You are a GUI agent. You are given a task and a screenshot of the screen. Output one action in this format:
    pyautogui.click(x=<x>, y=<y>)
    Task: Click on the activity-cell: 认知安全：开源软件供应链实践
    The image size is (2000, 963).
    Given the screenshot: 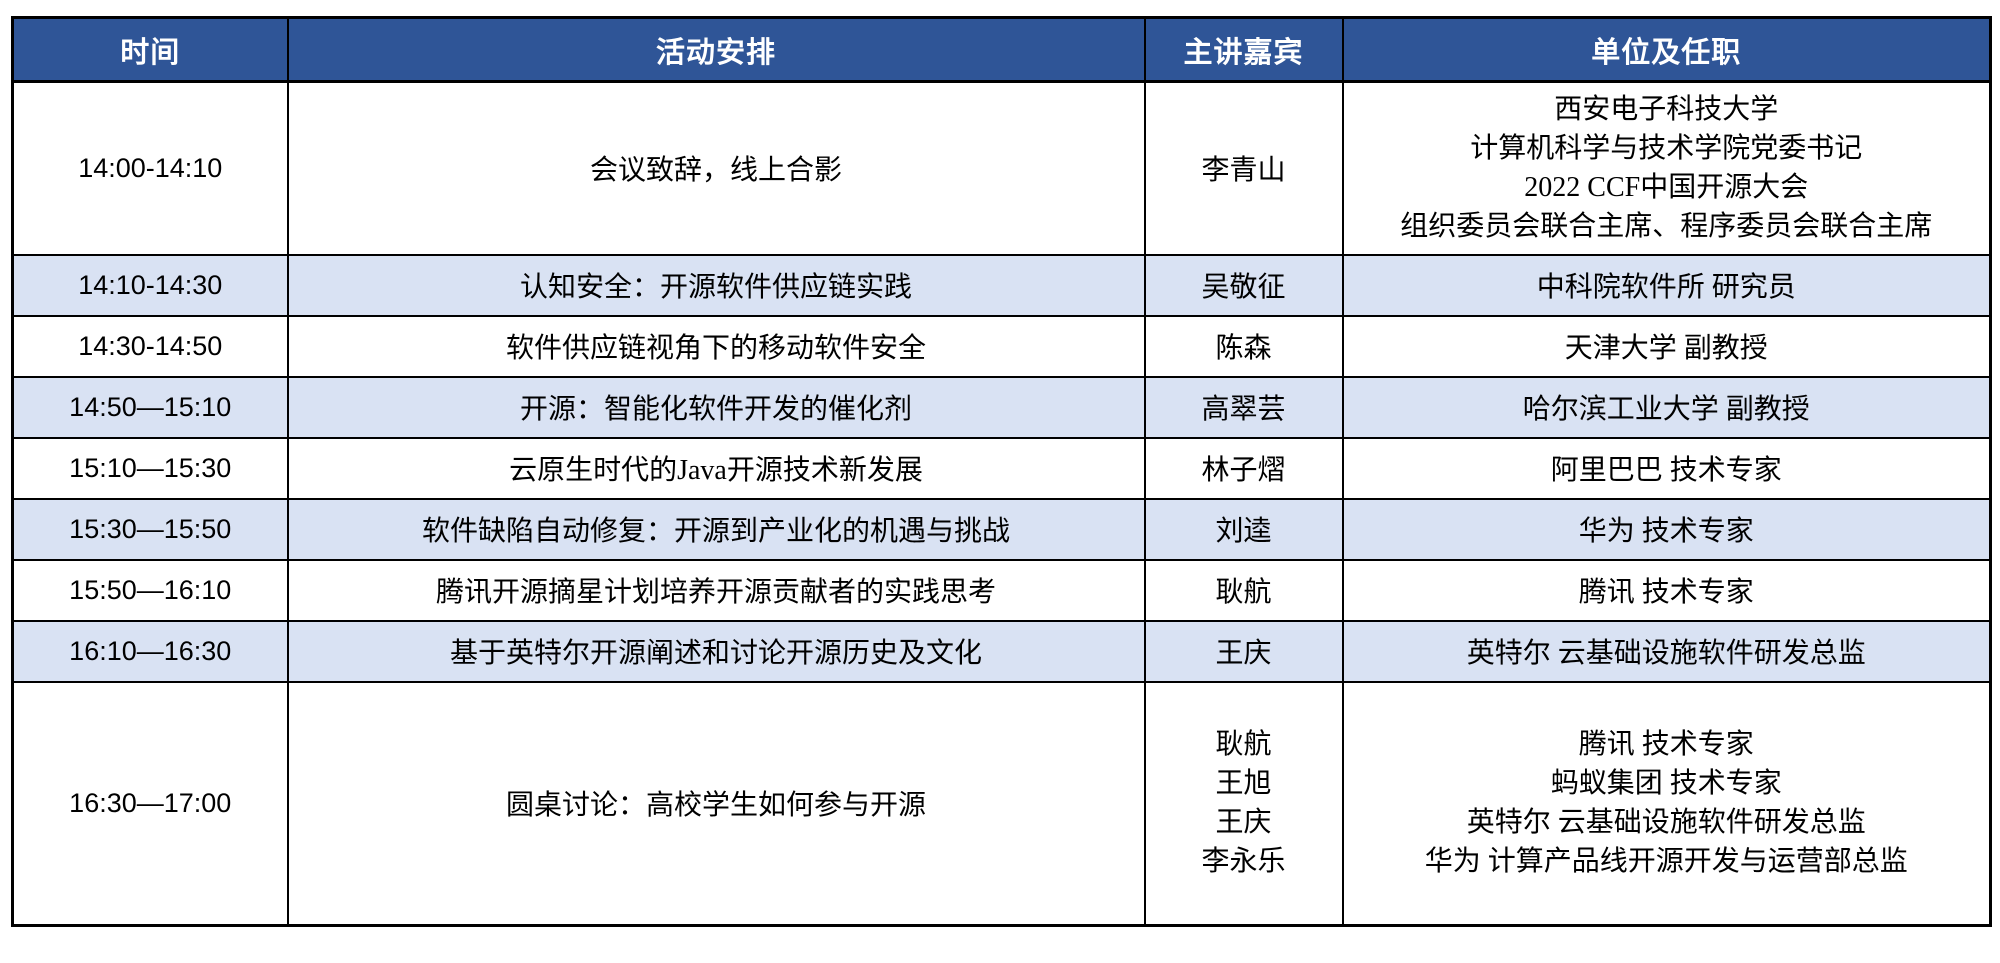 What is the action you would take?
    pyautogui.click(x=716, y=285)
    